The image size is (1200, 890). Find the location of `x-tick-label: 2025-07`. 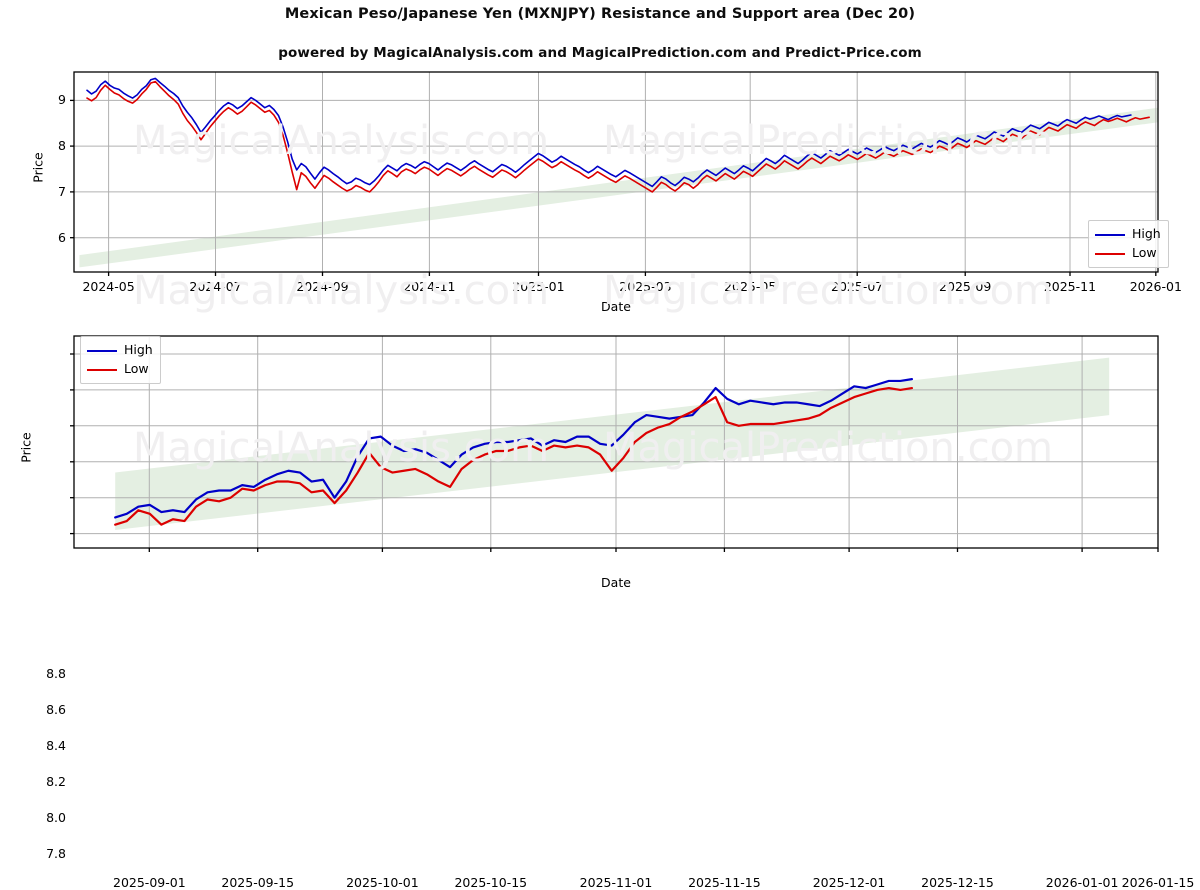

x-tick-label: 2025-07 is located at coordinates (857, 286).